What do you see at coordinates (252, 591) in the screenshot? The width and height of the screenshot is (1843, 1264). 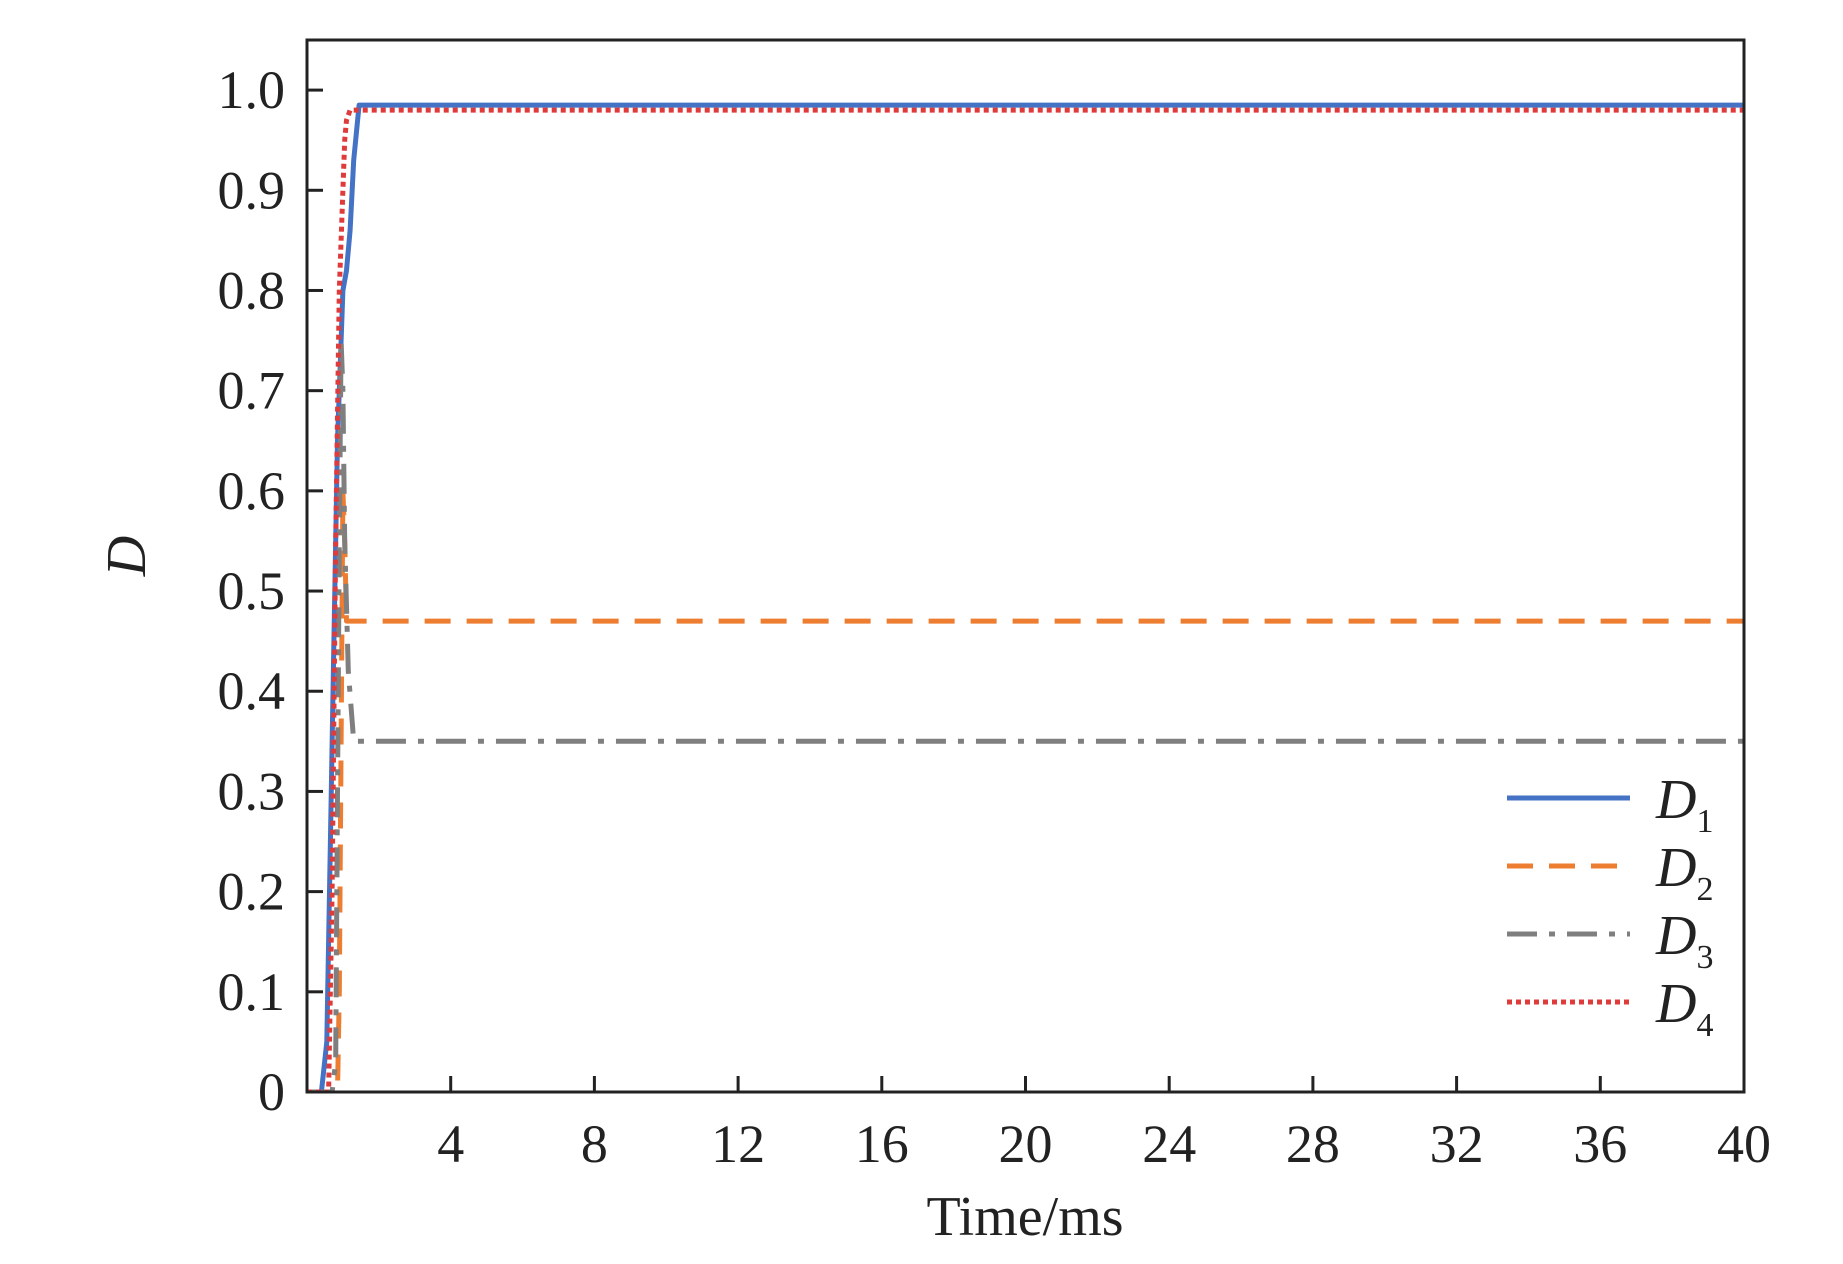 I see `y-tick-label: 0.5` at bounding box center [252, 591].